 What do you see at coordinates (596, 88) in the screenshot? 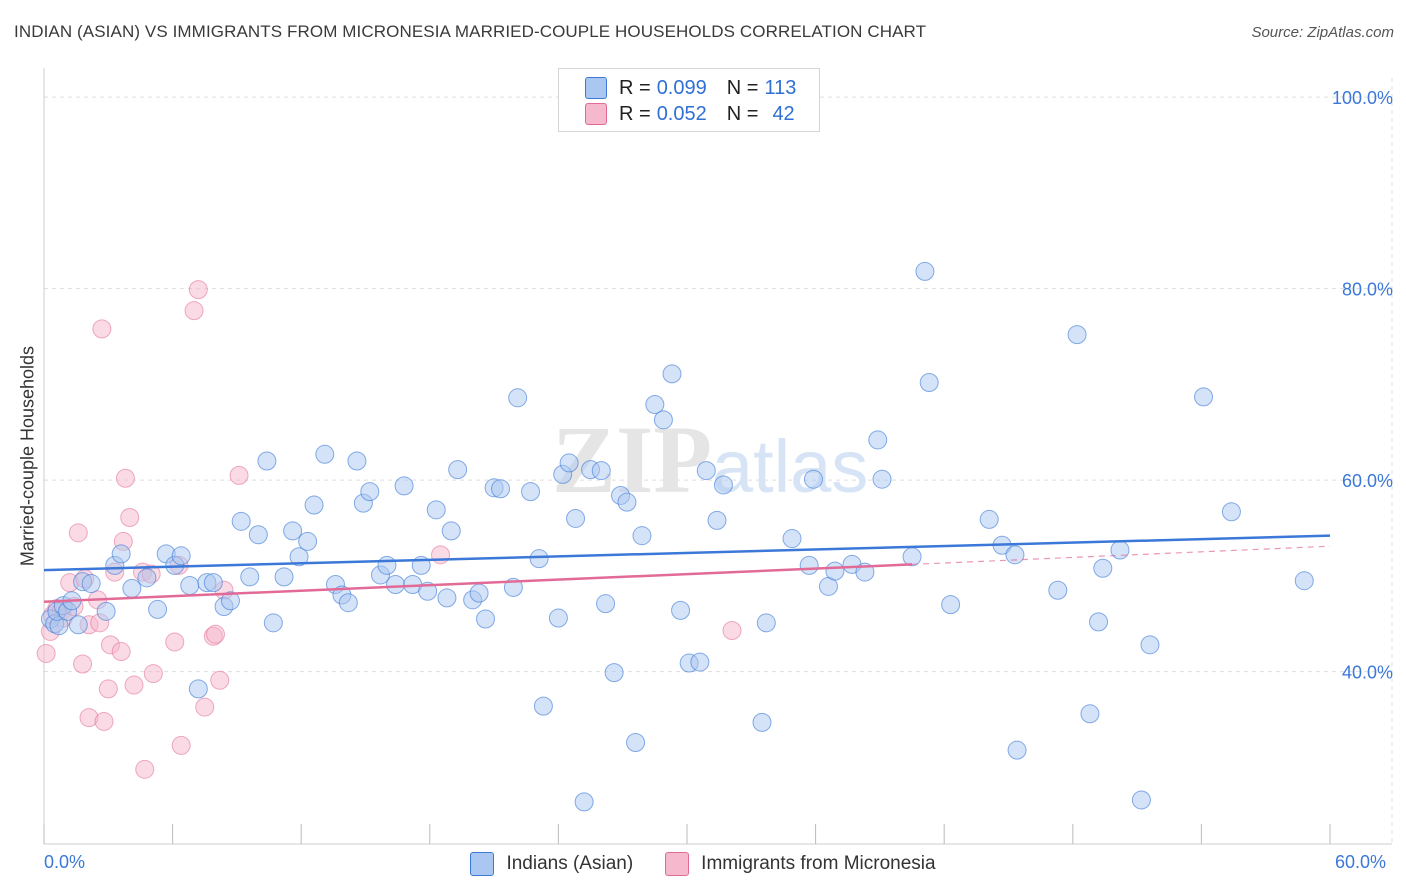
I see `legend-swatch-blue` at bounding box center [596, 88].